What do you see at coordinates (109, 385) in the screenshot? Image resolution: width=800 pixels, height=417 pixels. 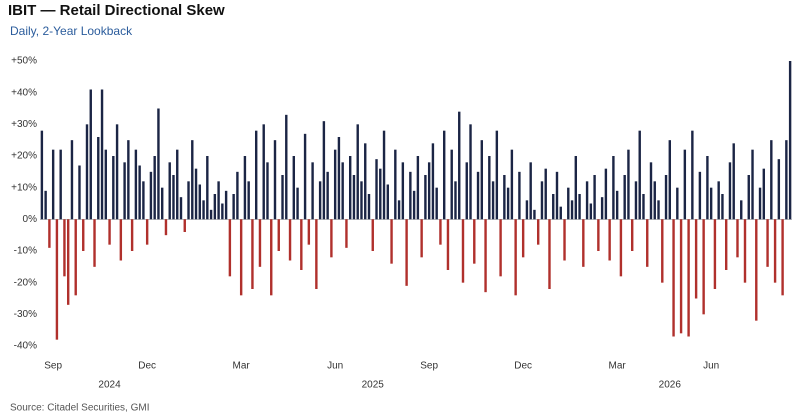 I see `x-year-label: 2024` at bounding box center [109, 385].